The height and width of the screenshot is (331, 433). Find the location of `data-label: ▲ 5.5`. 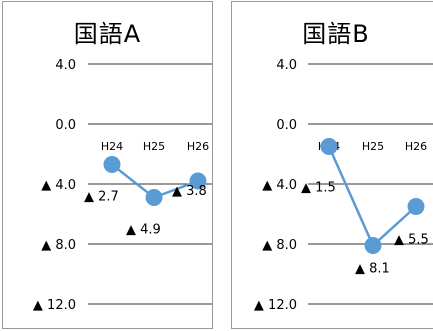

data-label: ▲ 5.5 is located at coordinates (411, 240).